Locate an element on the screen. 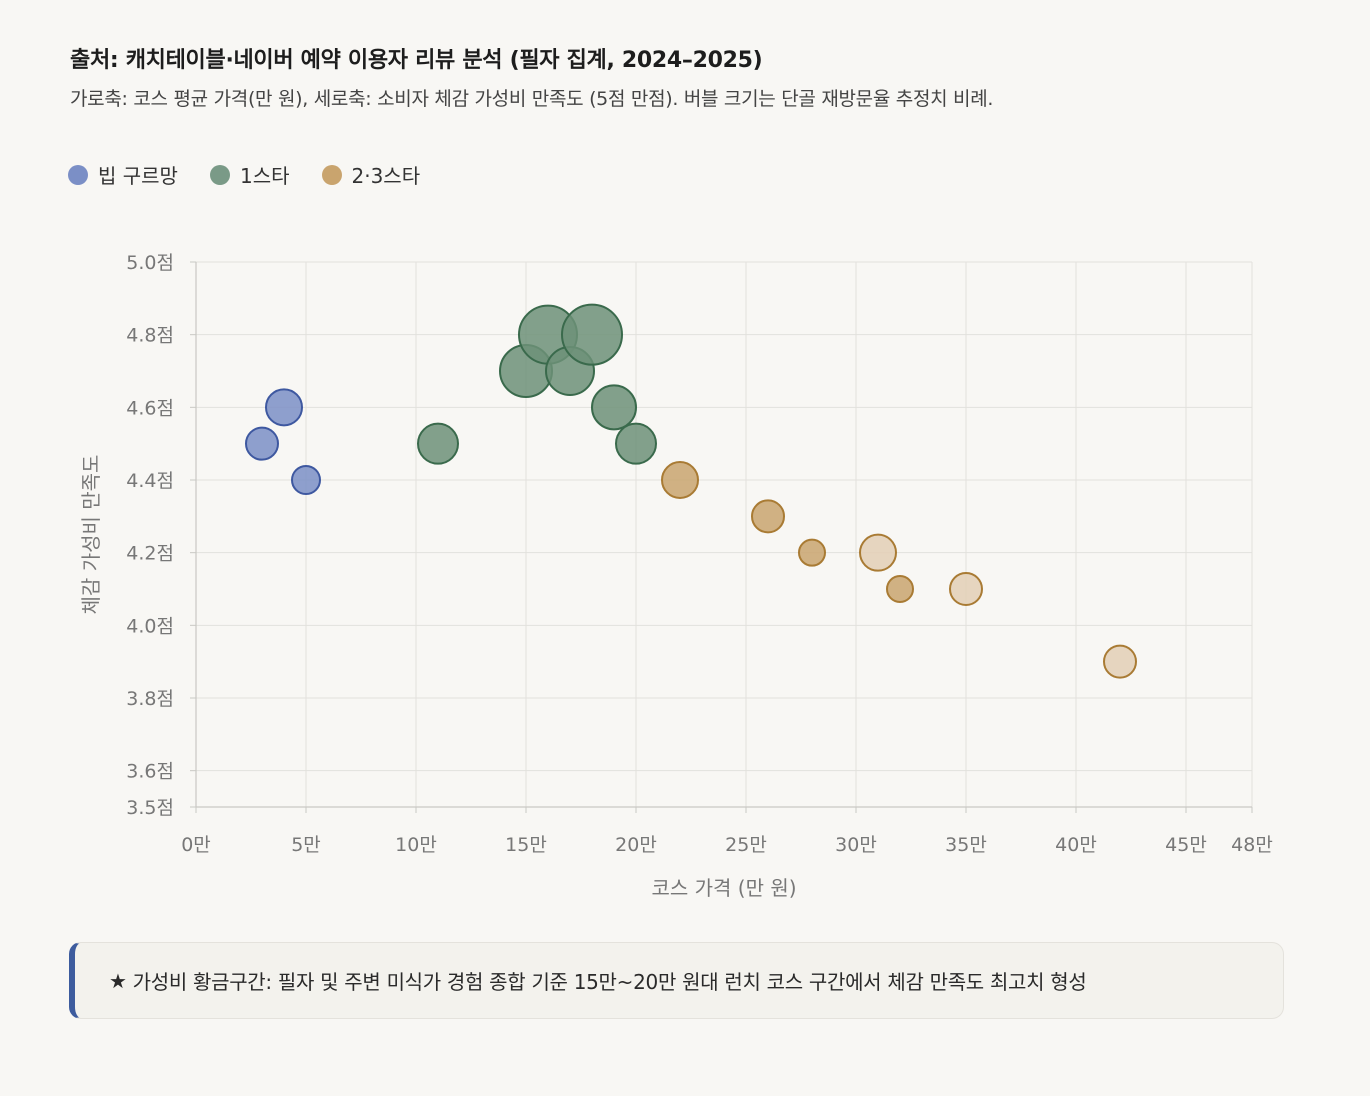  legend-label-two-three-star: 2·3스타 is located at coordinates (386, 176).